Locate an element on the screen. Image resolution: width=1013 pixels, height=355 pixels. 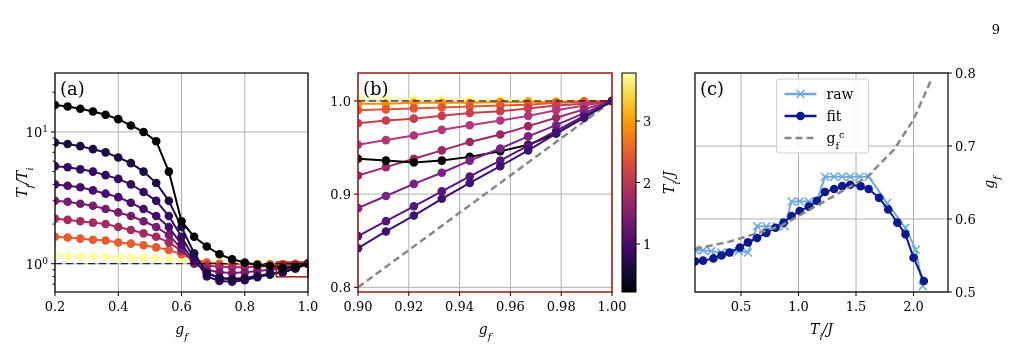
annotation: (a) is located at coordinates (72, 88).